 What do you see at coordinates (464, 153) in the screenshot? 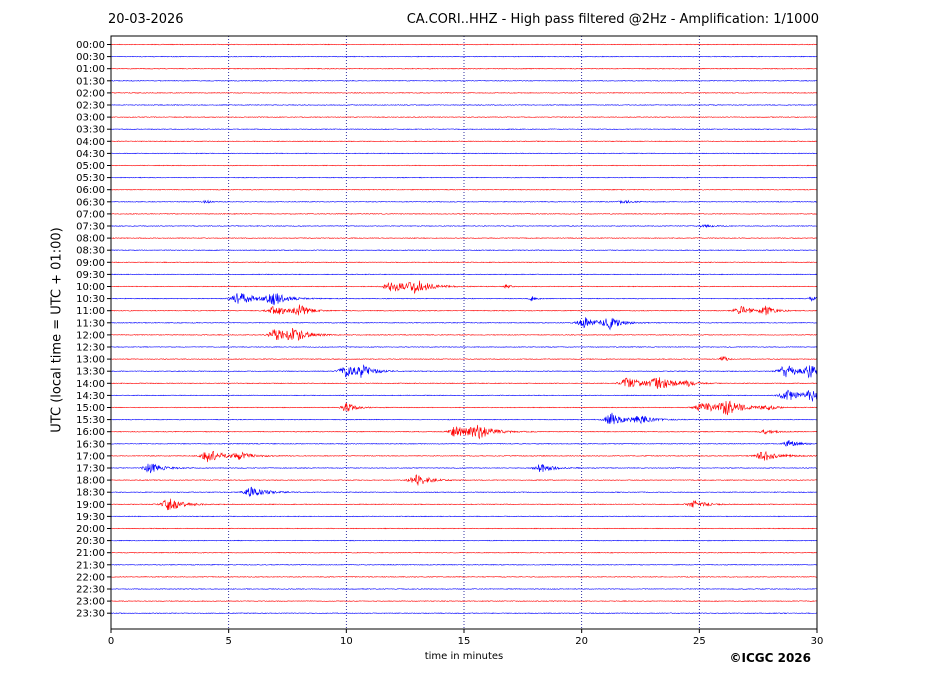
I see `trace-04:30` at bounding box center [464, 153].